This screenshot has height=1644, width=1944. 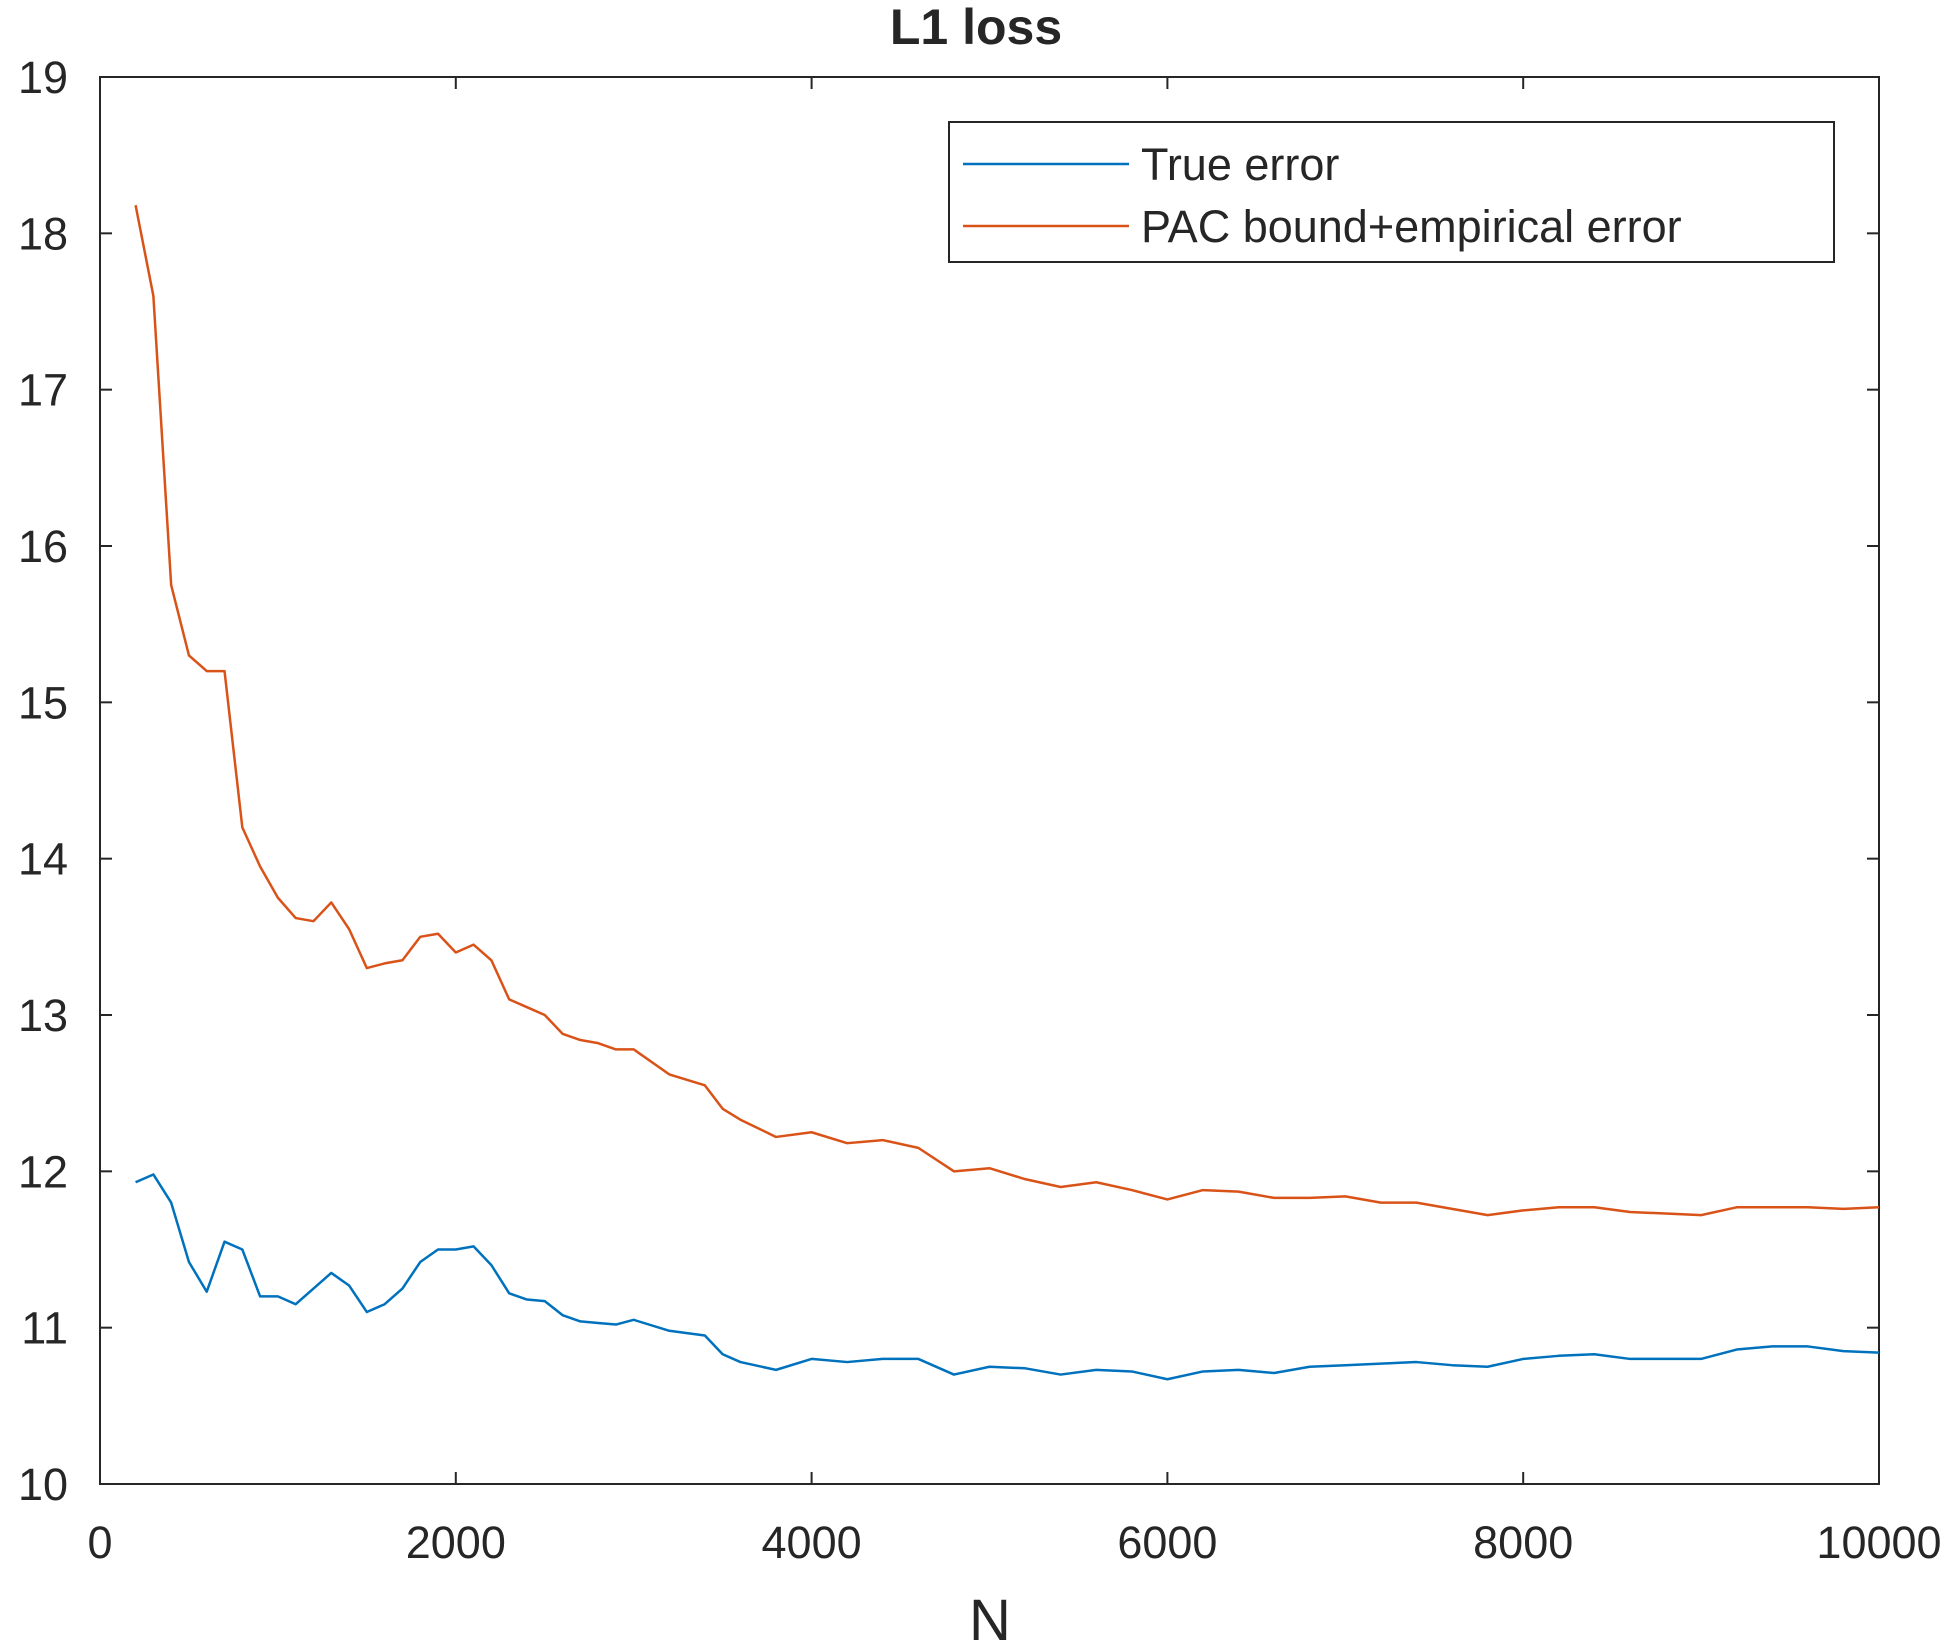 What do you see at coordinates (43, 390) in the screenshot?
I see `y-tick-label: 17` at bounding box center [43, 390].